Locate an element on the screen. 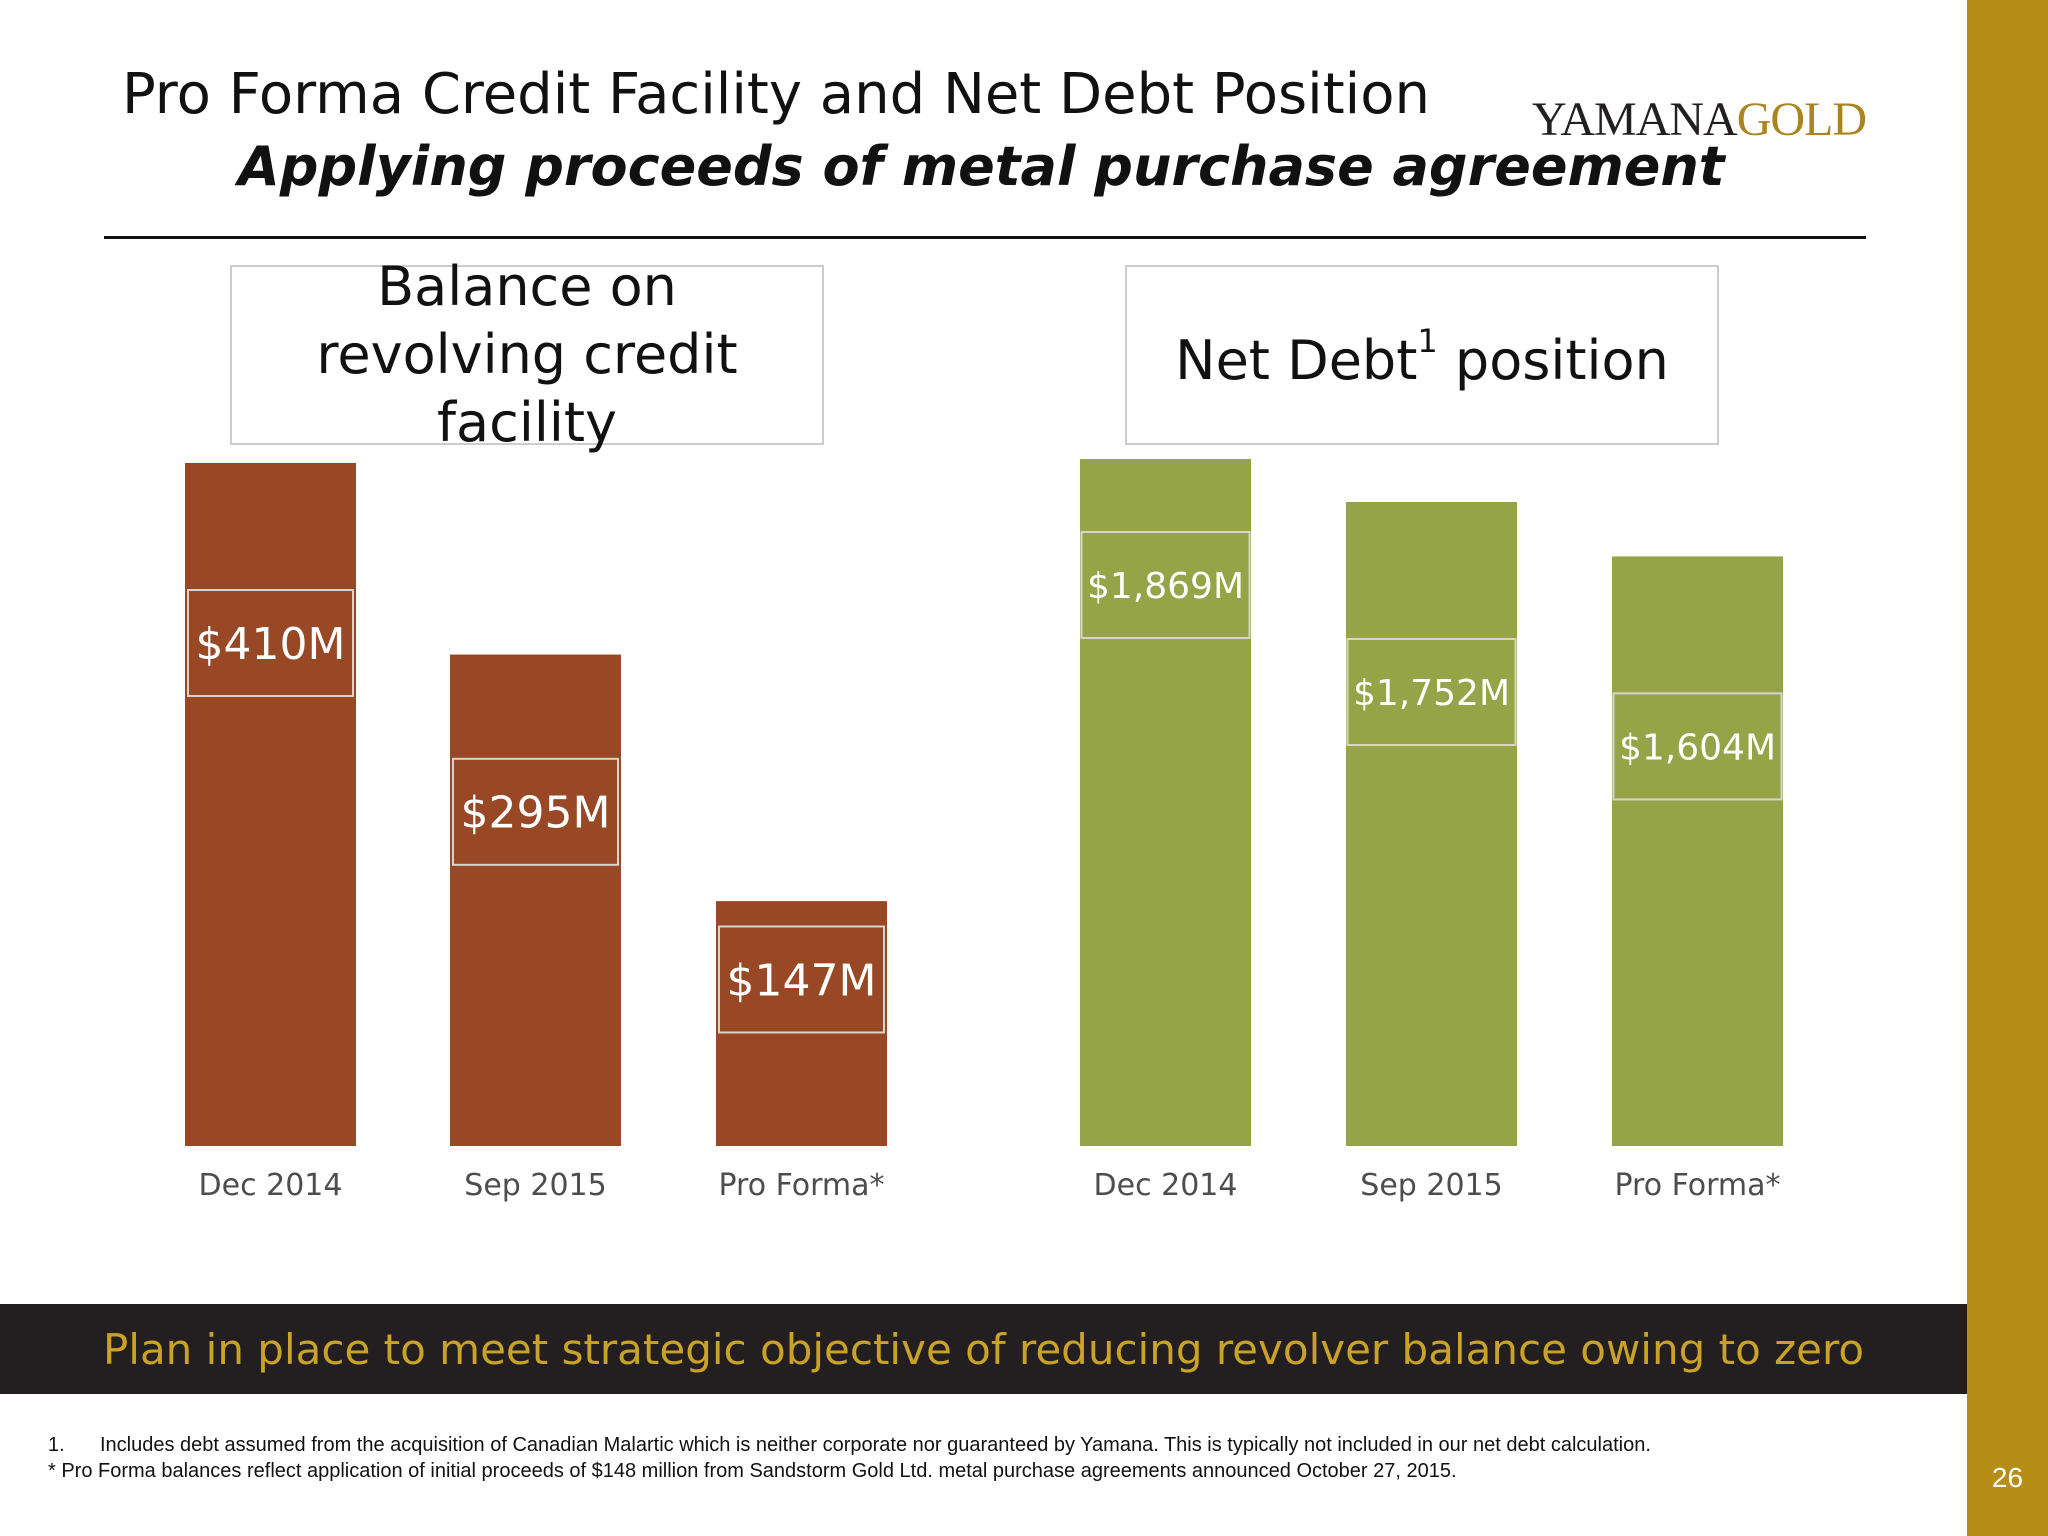  revolver-value-label-1: $410M is located at coordinates (271, 644).